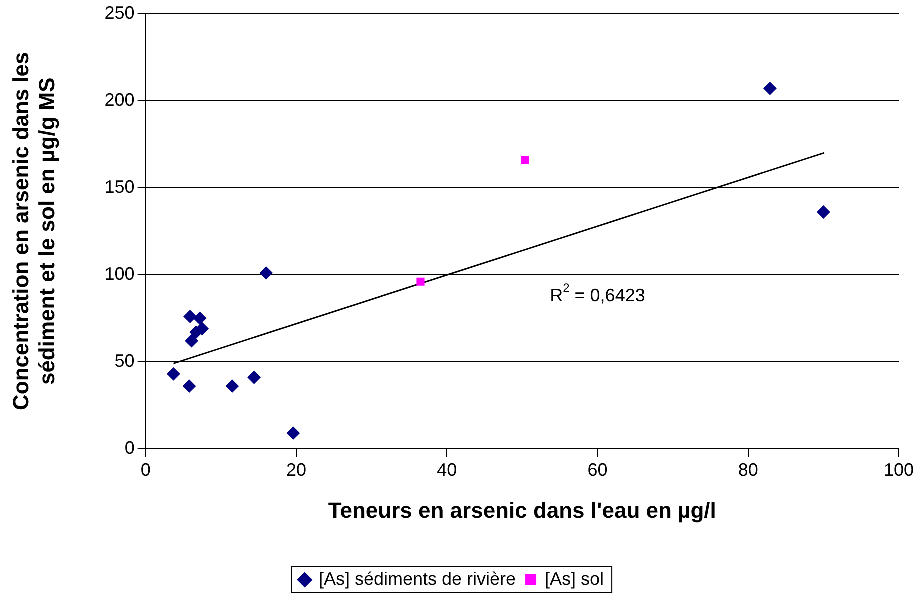 The width and height of the screenshot is (921, 605). What do you see at coordinates (145, 470) in the screenshot?
I see `x-tick-label: 0` at bounding box center [145, 470].